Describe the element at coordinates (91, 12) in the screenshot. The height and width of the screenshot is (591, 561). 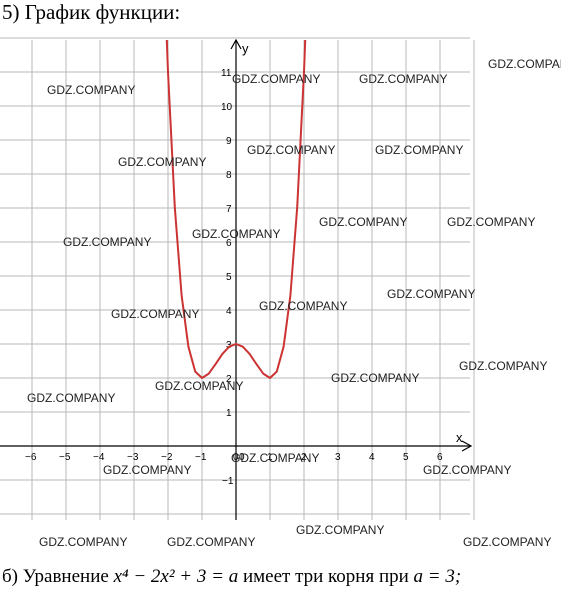
I see `page-heading: 5) График функции:` at that location.